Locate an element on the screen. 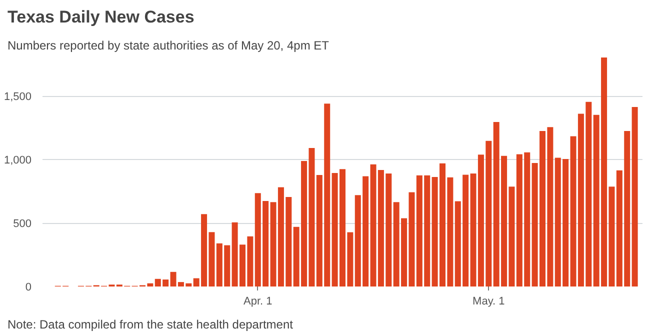 This screenshot has width=672, height=336. chart-subtitle: Numbers reported by state authorities as of May 20, 4pm ET is located at coordinates (169, 45).